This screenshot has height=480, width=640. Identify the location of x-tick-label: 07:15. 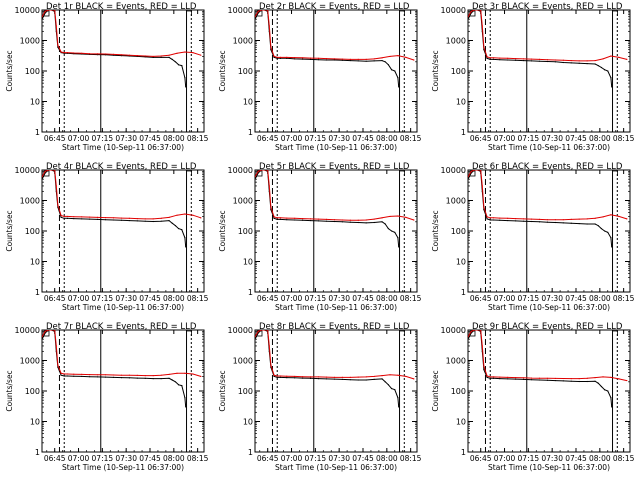
(316, 298).